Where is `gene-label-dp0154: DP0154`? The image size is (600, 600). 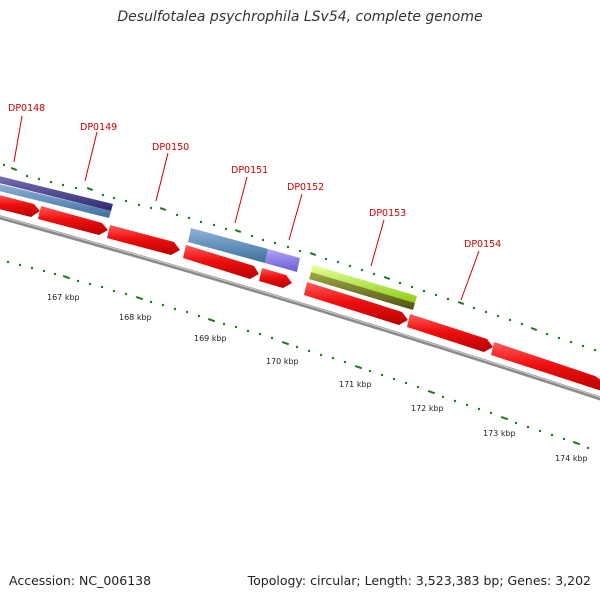 gene-label-dp0154: DP0154 is located at coordinates (482, 244).